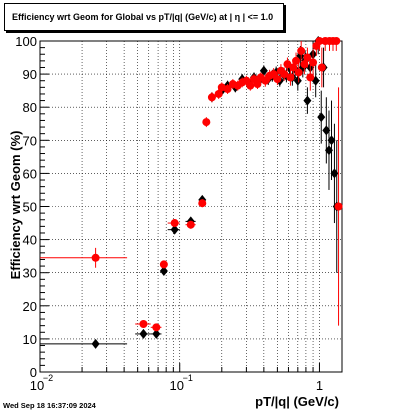 The width and height of the screenshot is (400, 414). What do you see at coordinates (30, 140) in the screenshot?
I see `y-tick-label: 70` at bounding box center [30, 140].